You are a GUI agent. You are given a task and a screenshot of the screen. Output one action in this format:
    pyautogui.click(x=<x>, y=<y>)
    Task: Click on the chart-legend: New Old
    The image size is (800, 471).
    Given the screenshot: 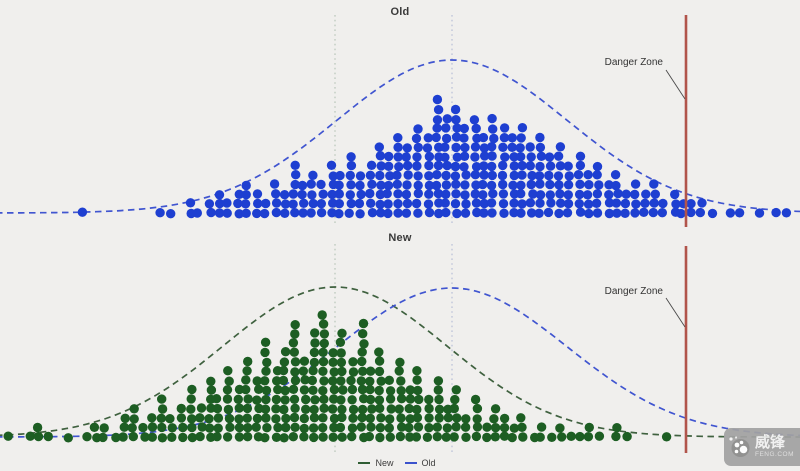 What is the action you would take?
    pyautogui.click(x=400, y=463)
    